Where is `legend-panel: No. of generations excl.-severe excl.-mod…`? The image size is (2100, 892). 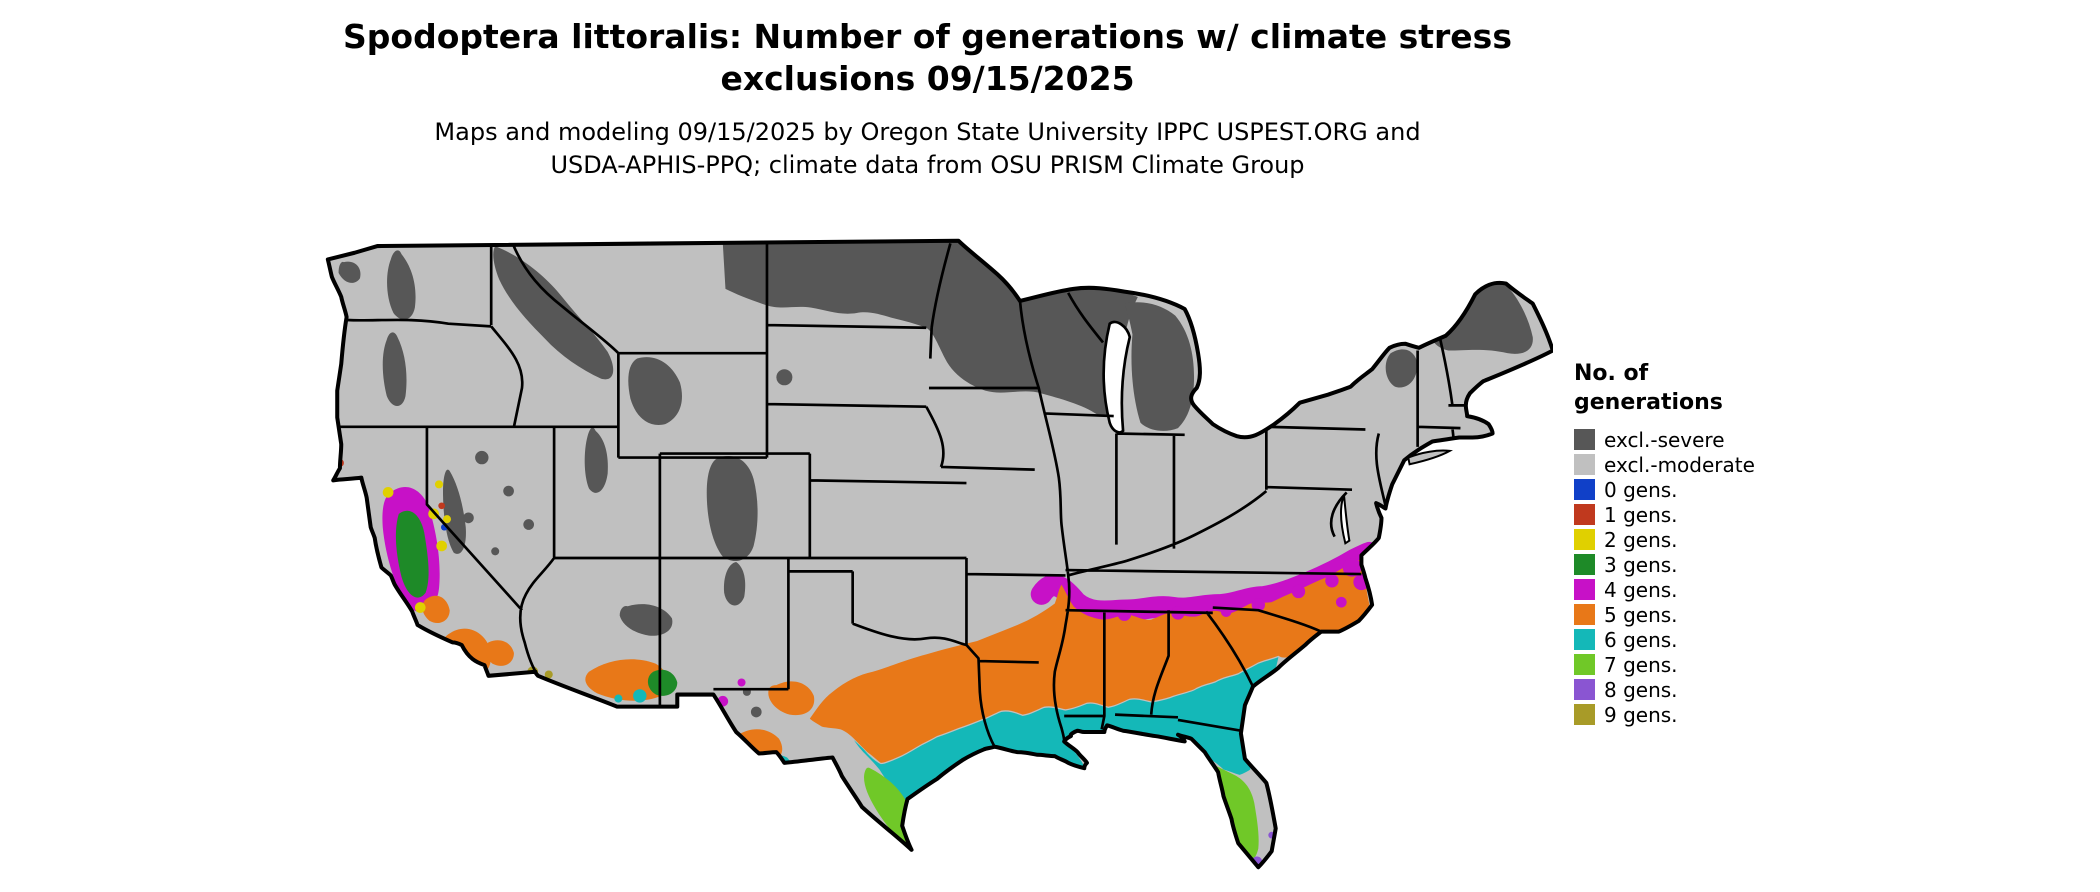 legend-panel: No. of generations excl.-severe excl.-mod… is located at coordinates (1704, 543).